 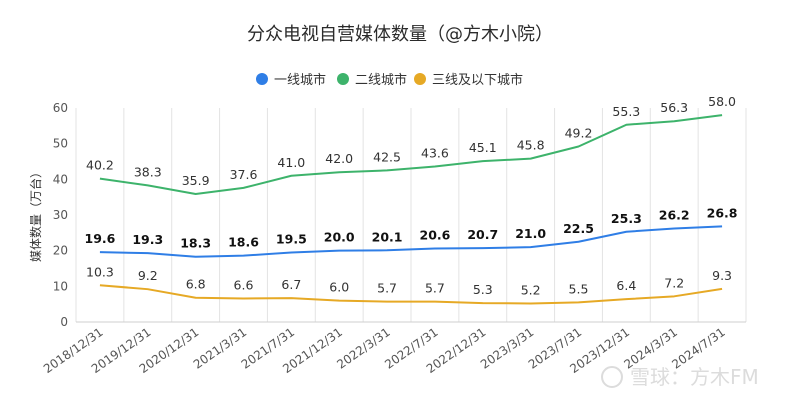 I want to click on data-label: 6.4, so click(x=626, y=285).